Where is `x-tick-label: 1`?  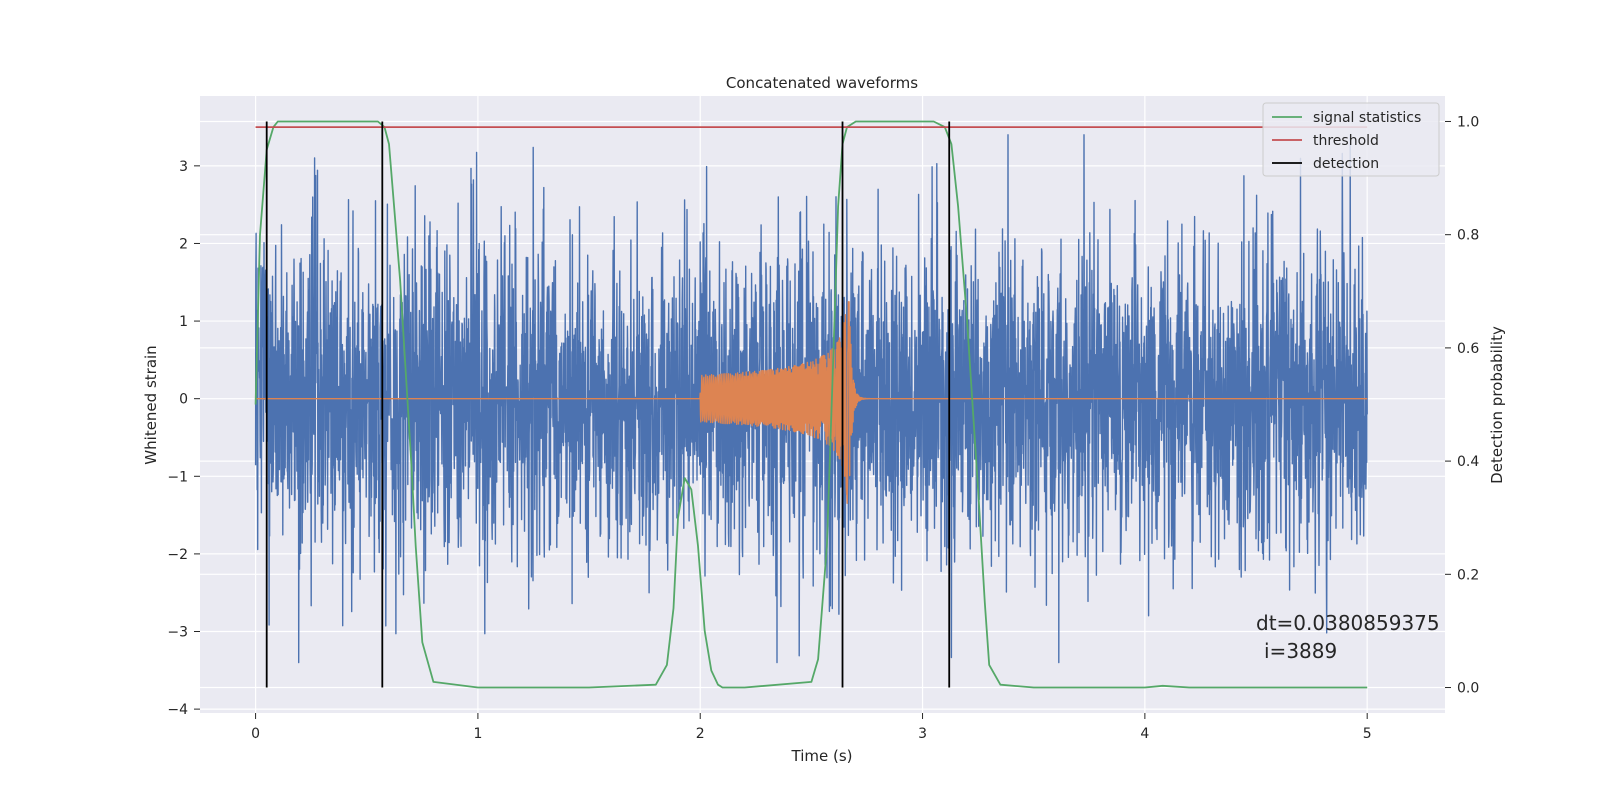
x-tick-label: 1 is located at coordinates (477, 734).